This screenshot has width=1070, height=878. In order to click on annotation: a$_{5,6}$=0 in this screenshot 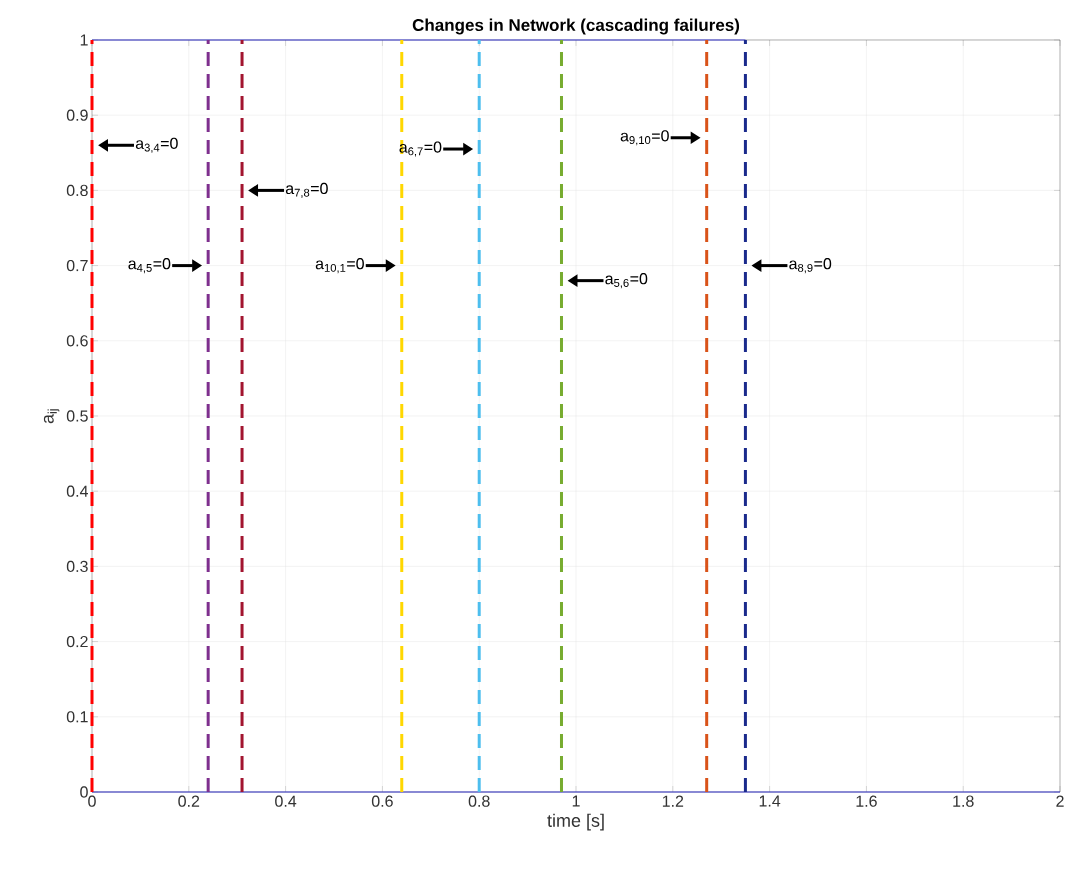, I will do `click(626, 281)`.